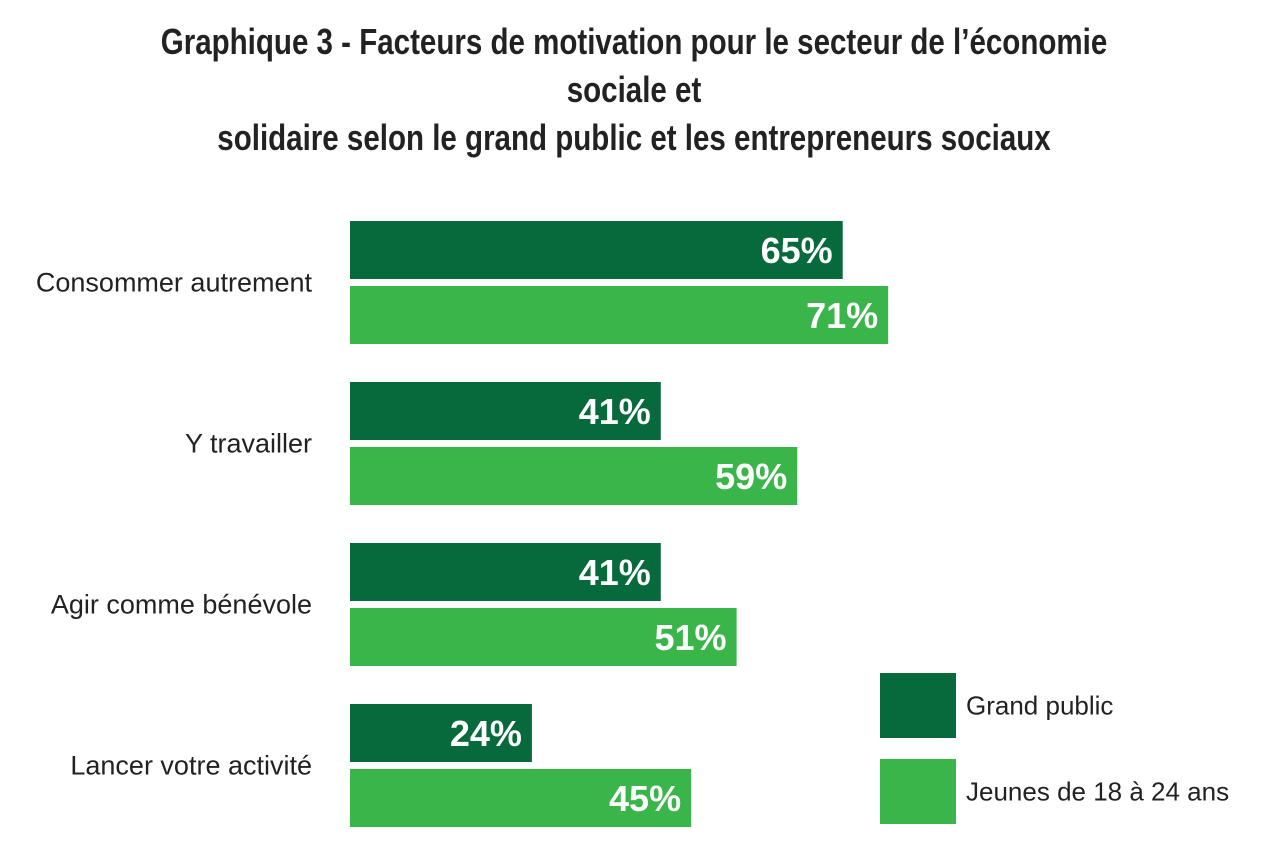 The image size is (1268, 868). What do you see at coordinates (1054, 748) in the screenshot?
I see `legend: Grand public Jeunes de 18 à 24 ans` at bounding box center [1054, 748].